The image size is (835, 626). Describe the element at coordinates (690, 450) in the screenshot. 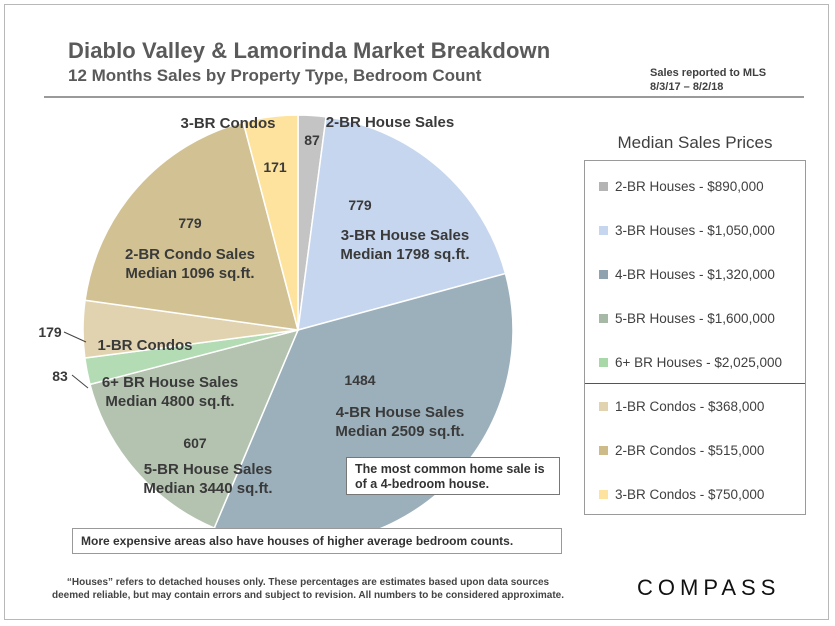

I see `legend-label: 2-BR Condos - $515,000` at that location.